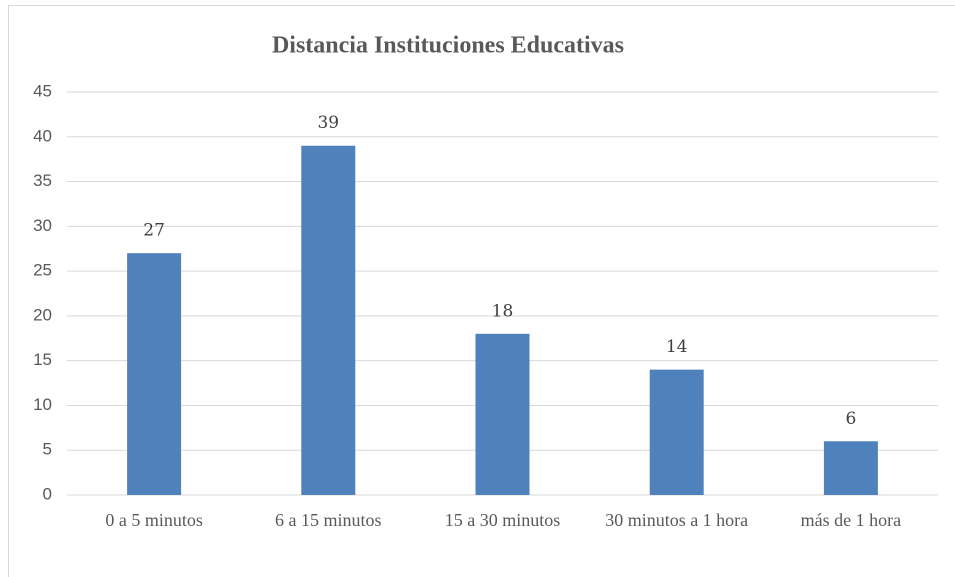 Image resolution: width=955 pixels, height=577 pixels. What do you see at coordinates (42, 314) in the screenshot?
I see `y-tick-label: 20` at bounding box center [42, 314].